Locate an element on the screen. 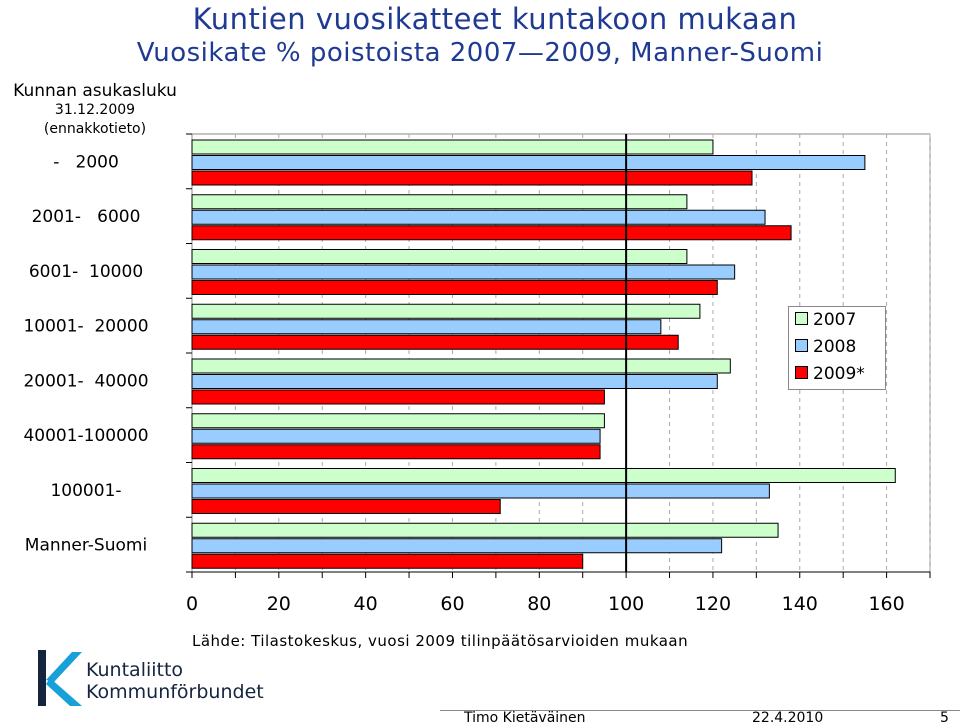  legend-item-2008: 2008 is located at coordinates (825, 347).